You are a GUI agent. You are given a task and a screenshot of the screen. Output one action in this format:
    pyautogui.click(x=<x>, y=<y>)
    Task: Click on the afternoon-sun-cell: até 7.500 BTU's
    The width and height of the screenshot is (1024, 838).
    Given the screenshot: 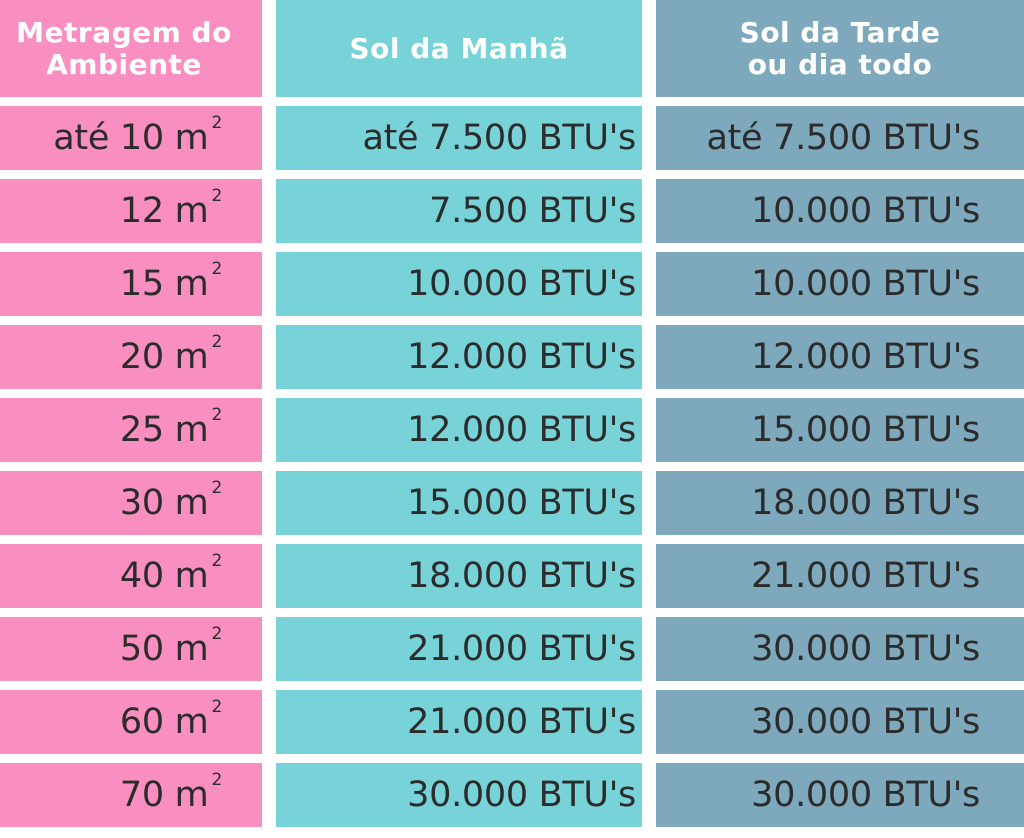 What is the action you would take?
    pyautogui.click(x=840, y=138)
    